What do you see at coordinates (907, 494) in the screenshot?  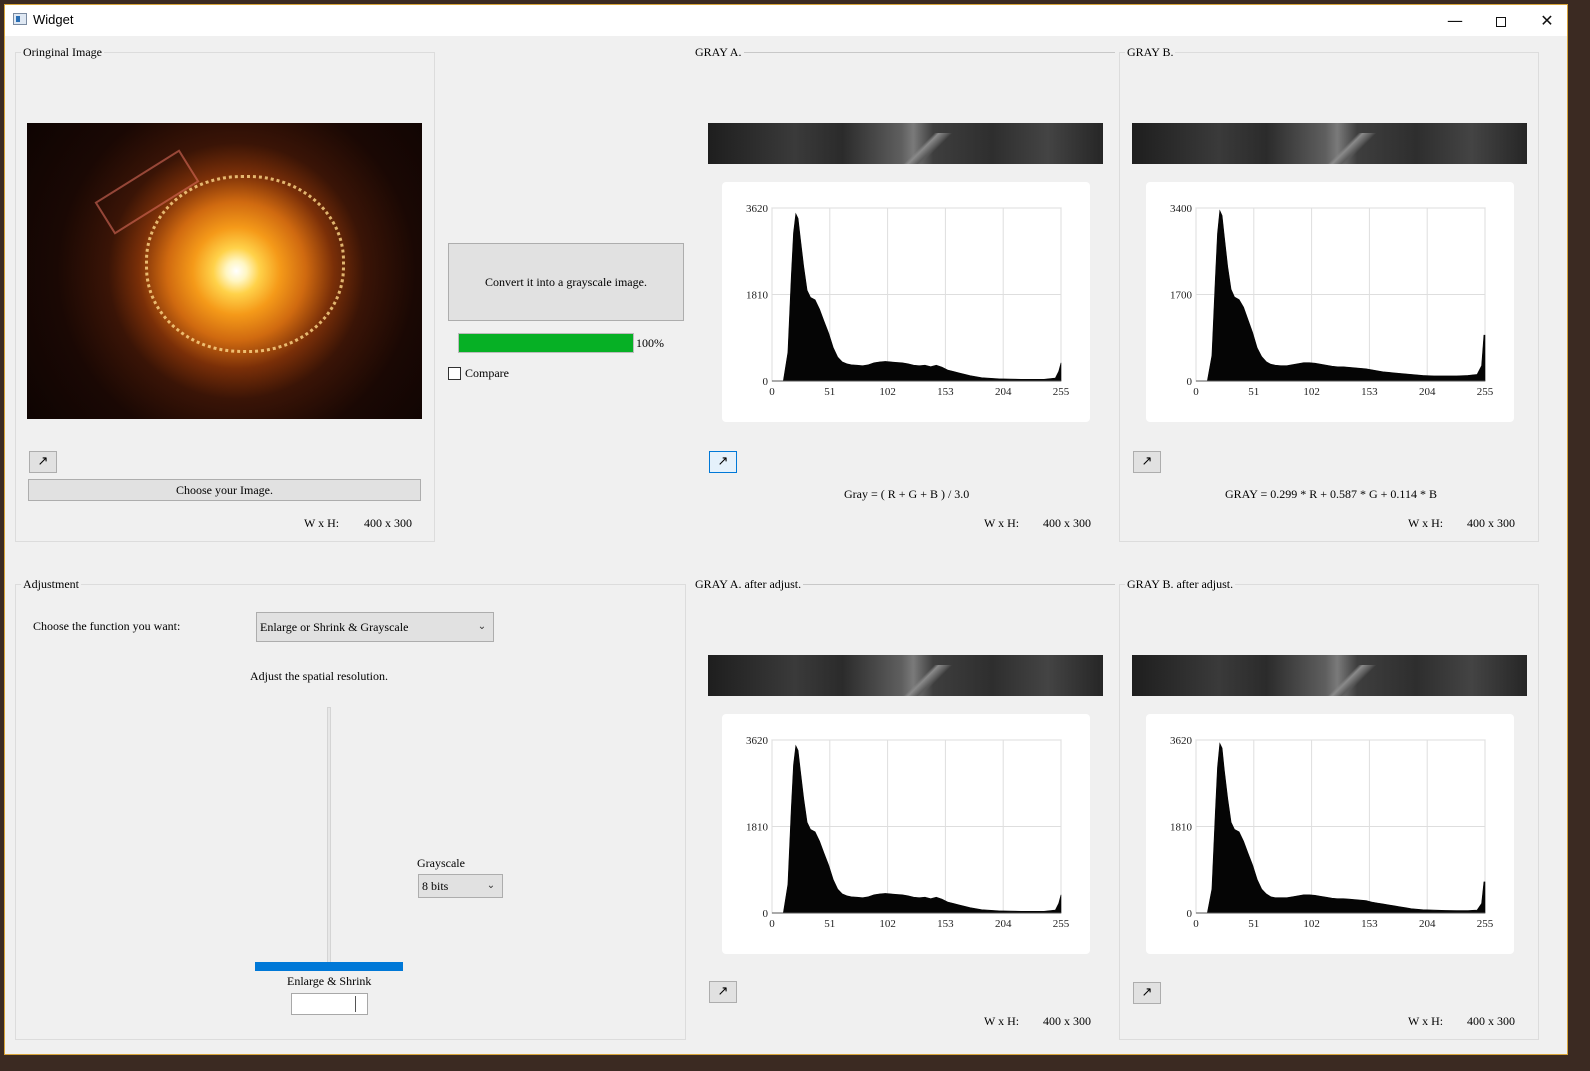 I see `gray-a-formula: Gray = ( R + G + B ) / 3.0` at bounding box center [907, 494].